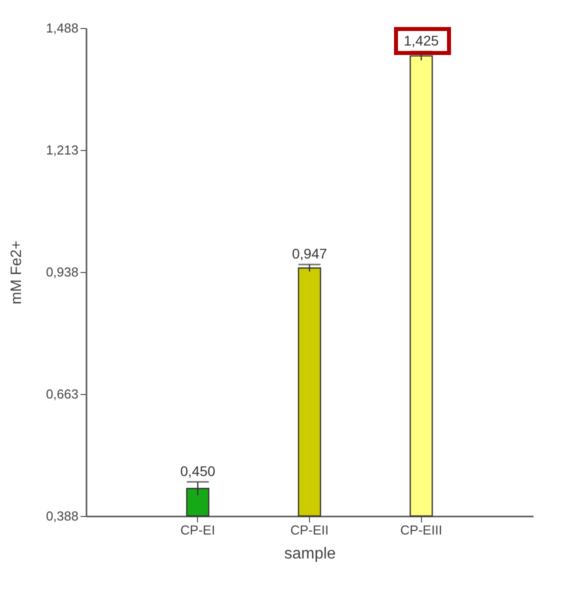  I want to click on data-label: 1,425, so click(421, 40).